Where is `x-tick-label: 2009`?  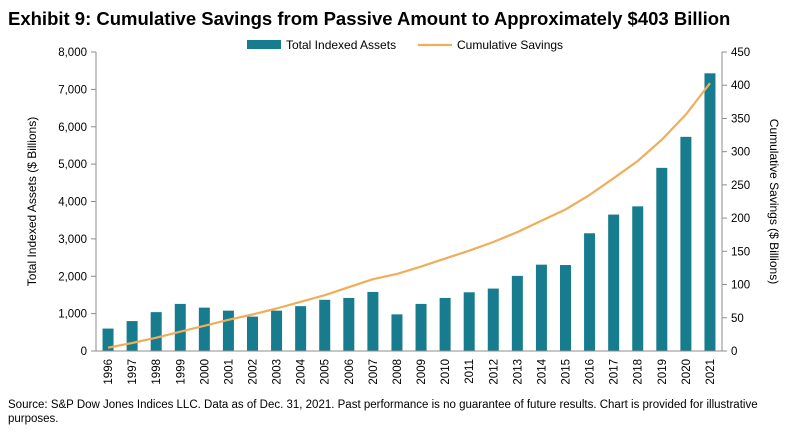 x-tick-label: 2009 is located at coordinates (422, 372).